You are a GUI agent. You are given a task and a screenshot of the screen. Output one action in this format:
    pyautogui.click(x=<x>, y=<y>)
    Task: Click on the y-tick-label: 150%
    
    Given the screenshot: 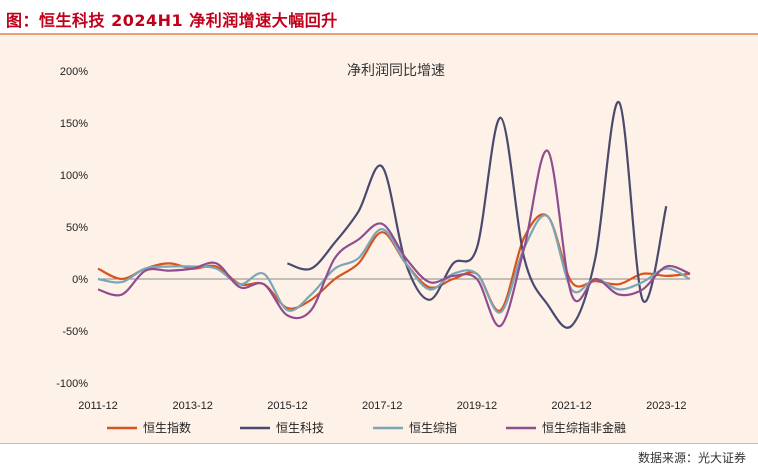 What is the action you would take?
    pyautogui.click(x=74, y=124)
    